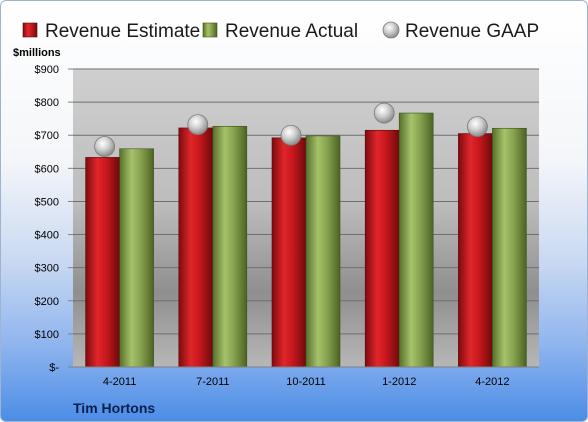 The width and height of the screenshot is (588, 422). What do you see at coordinates (119, 382) in the screenshot?
I see `x-tick-label: 4-2011` at bounding box center [119, 382].